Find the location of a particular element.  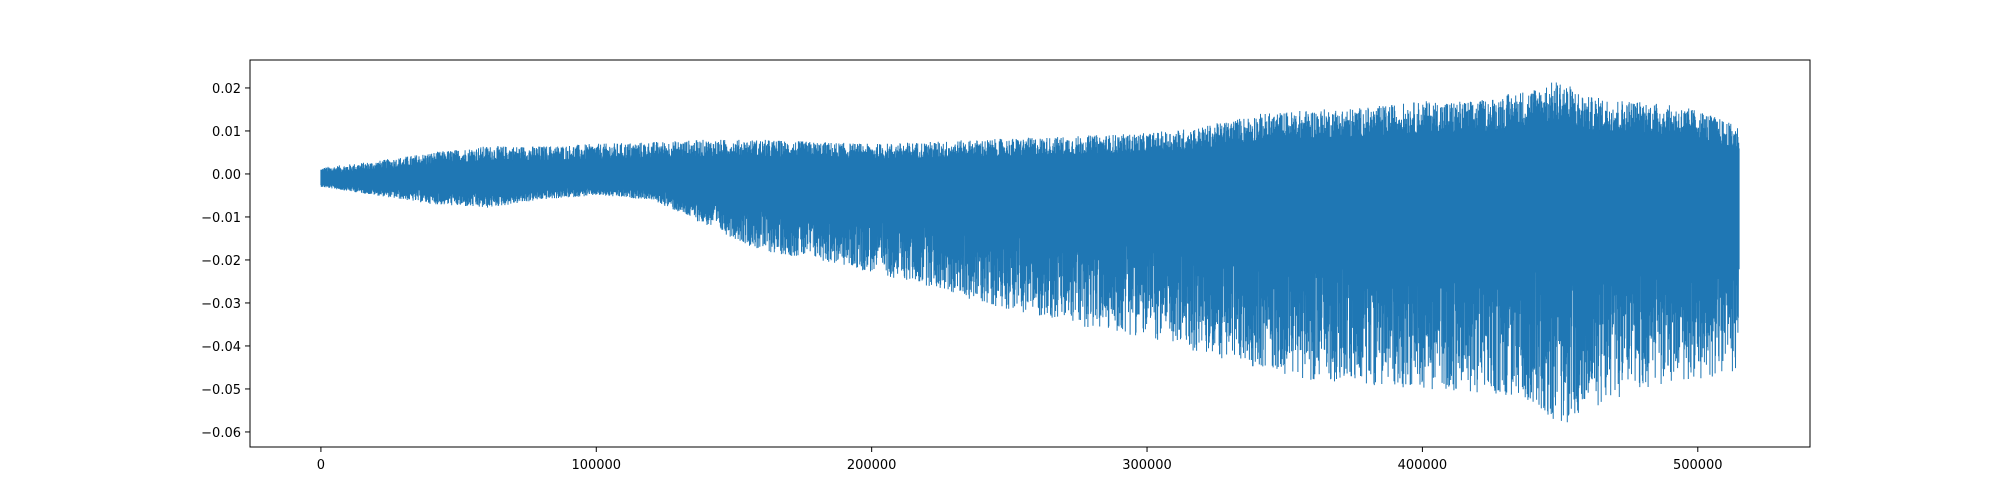

y-tick-label: 0.00 is located at coordinates (226, 175).